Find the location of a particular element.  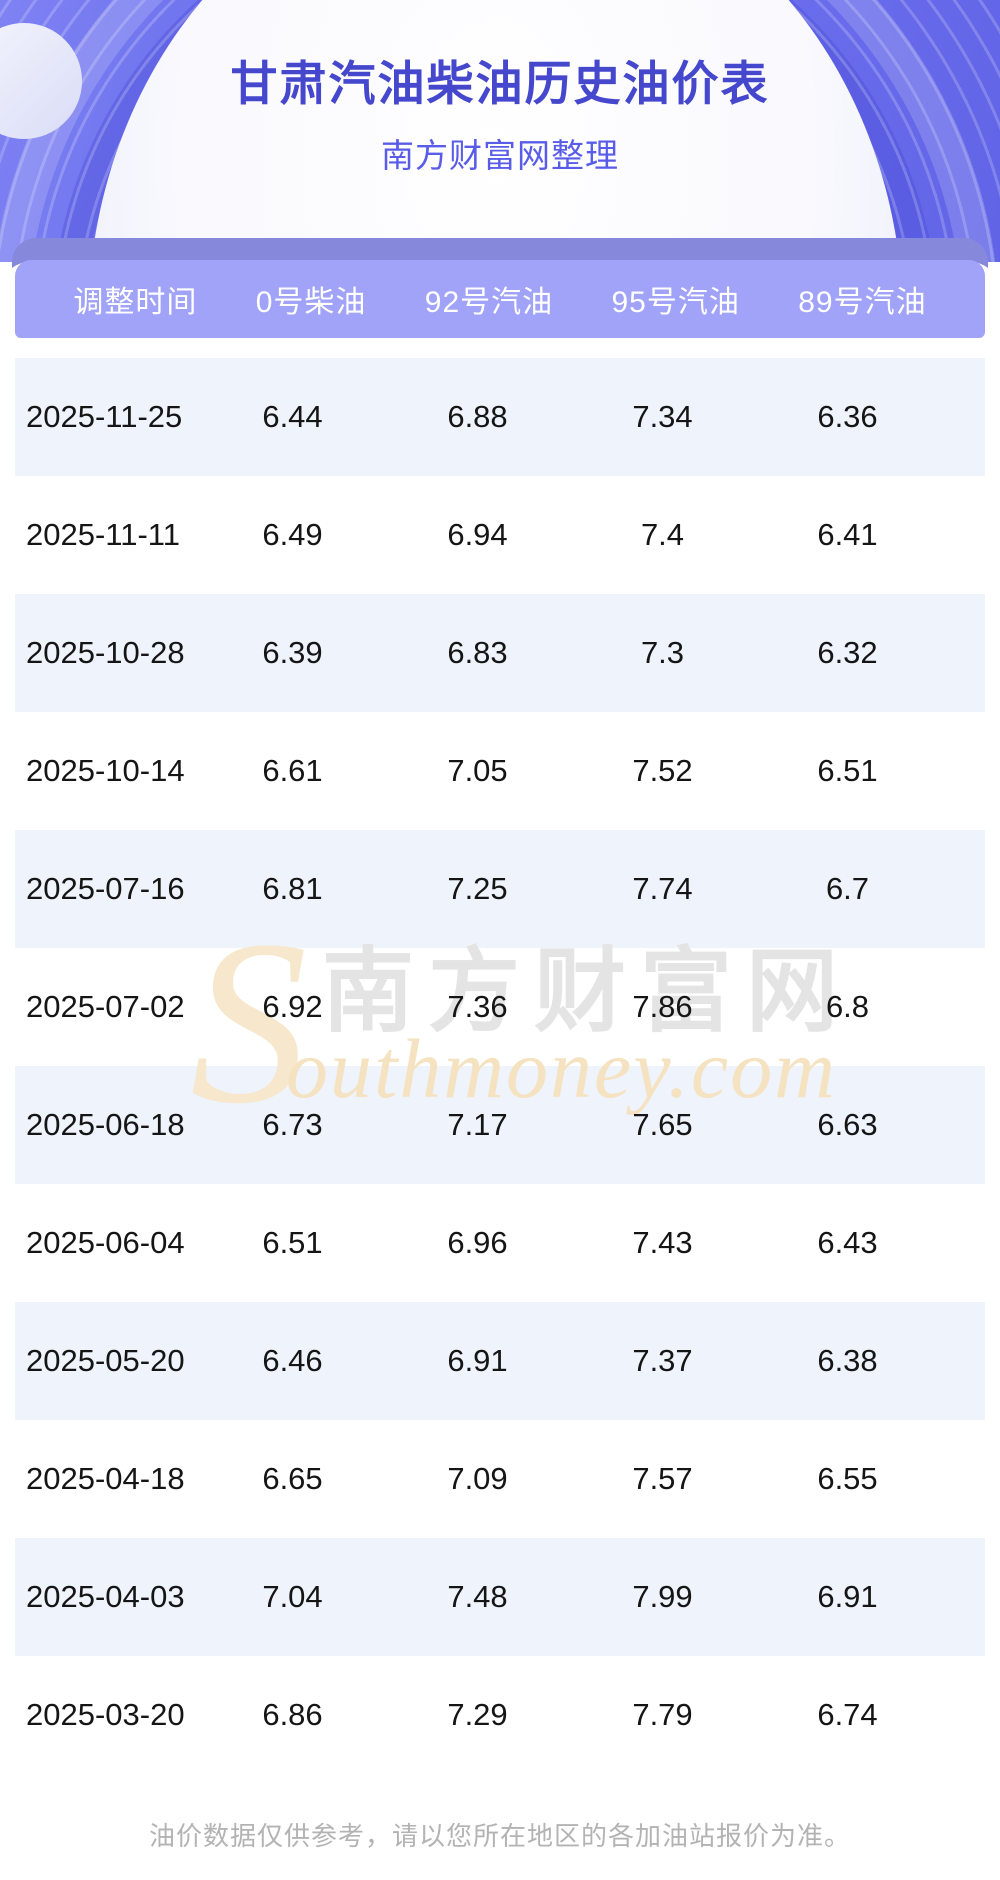

date-cell: 2025-10-14 is located at coordinates (105, 770).